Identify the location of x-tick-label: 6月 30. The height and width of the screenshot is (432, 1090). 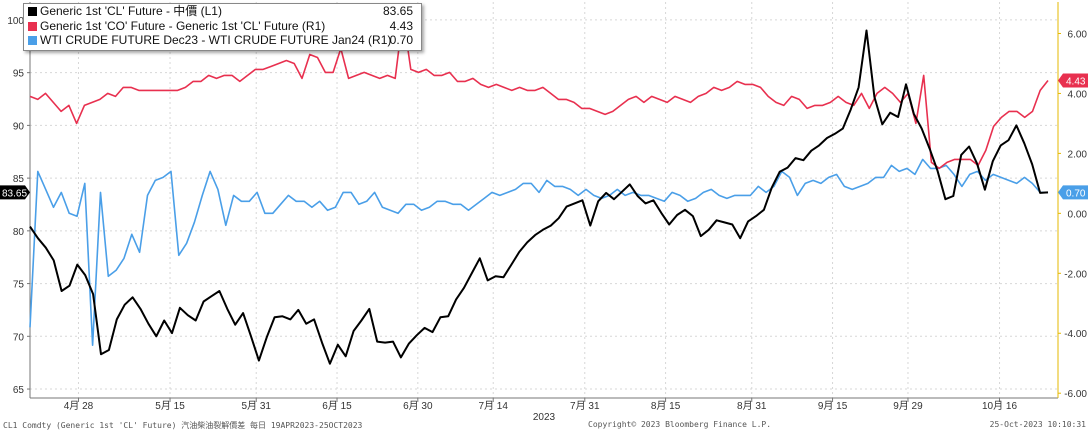
(418, 406).